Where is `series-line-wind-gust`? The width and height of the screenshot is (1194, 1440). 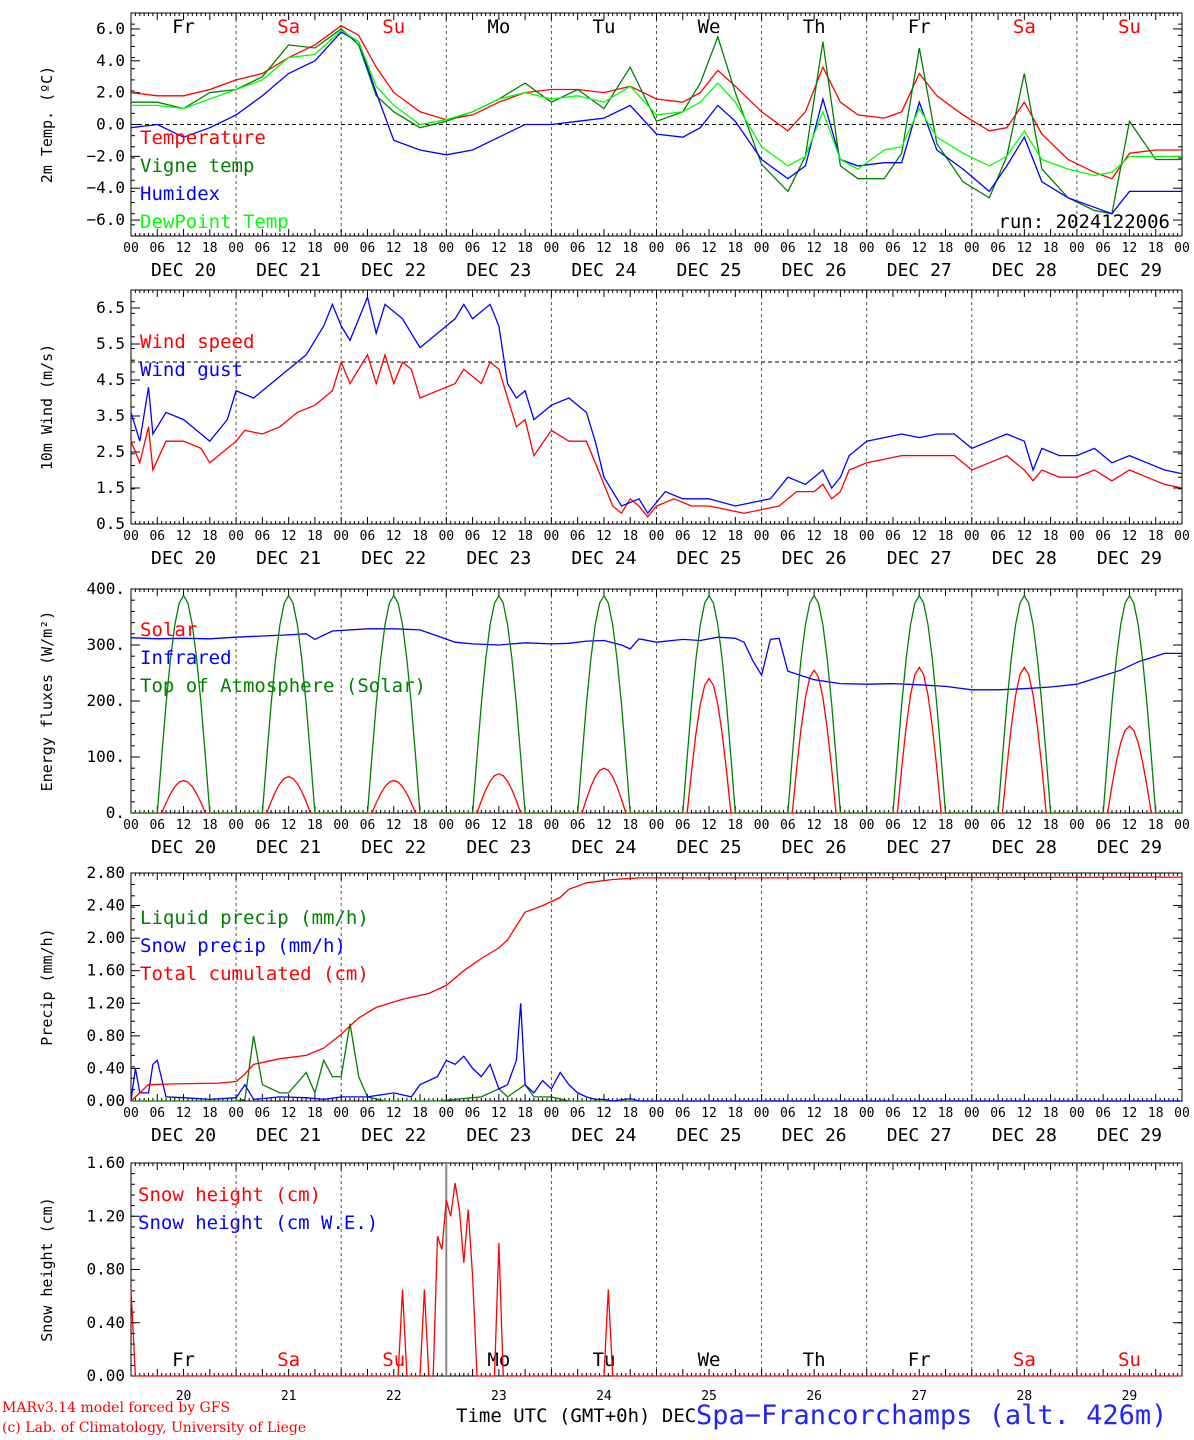
series-line-wind-gust is located at coordinates (656, 405).